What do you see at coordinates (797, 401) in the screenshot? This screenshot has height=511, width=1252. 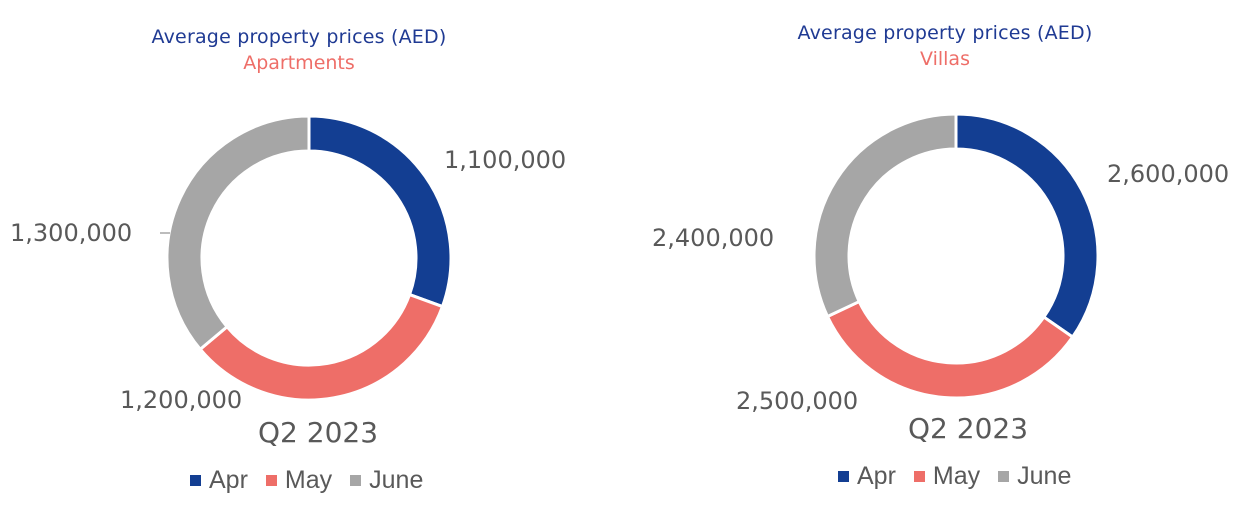 I see `data-label-may: 2,500,000` at bounding box center [797, 401].